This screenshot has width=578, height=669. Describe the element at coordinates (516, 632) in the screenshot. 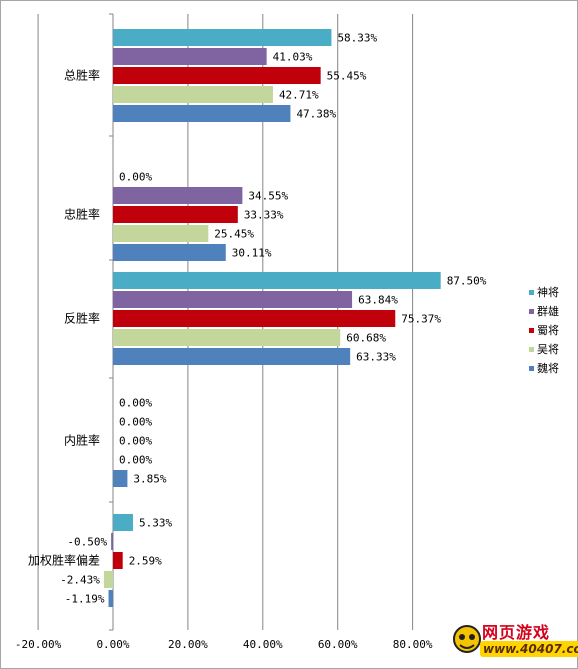

I see `watermark-title: 网页游戏` at that location.